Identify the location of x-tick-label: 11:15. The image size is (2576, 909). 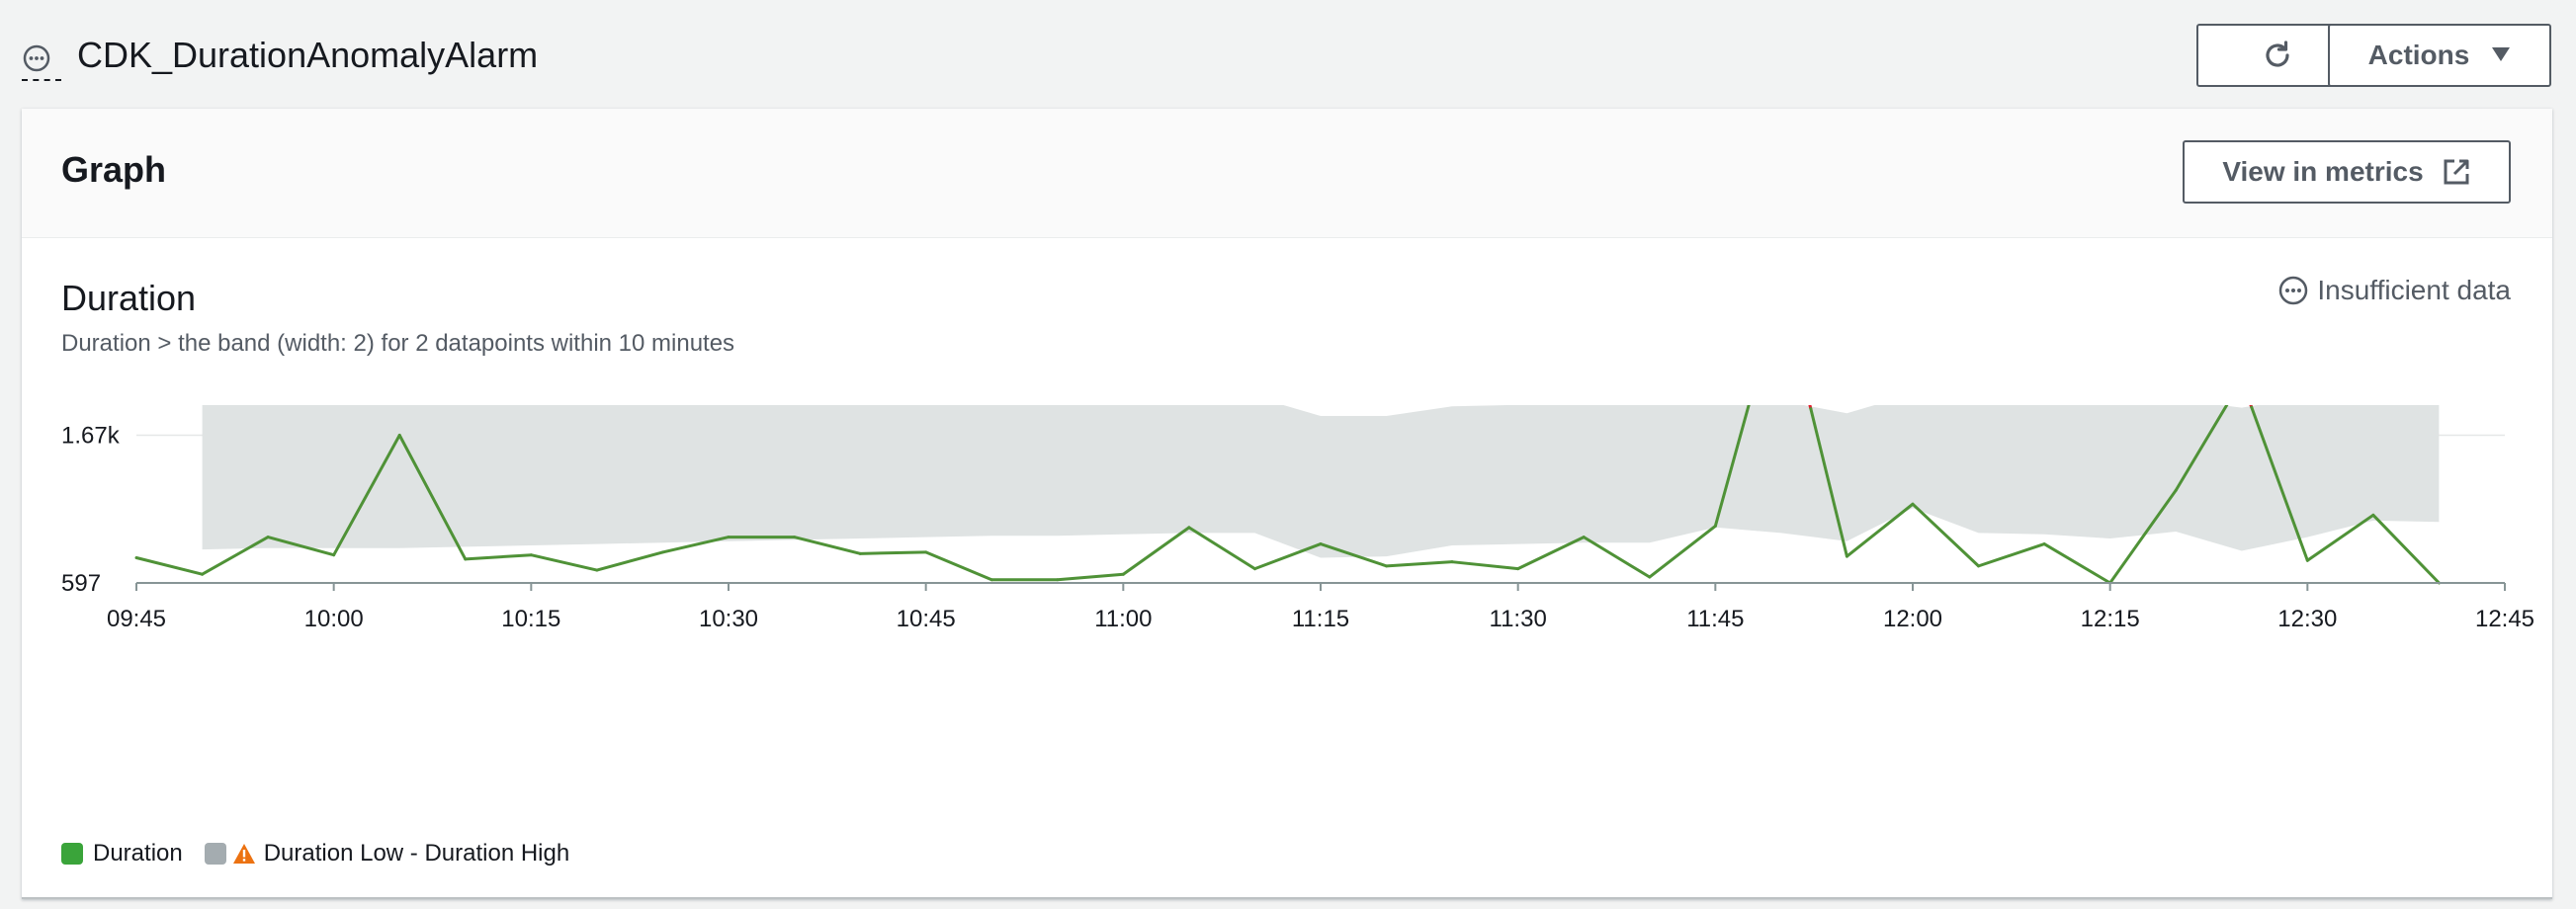
(1320, 619).